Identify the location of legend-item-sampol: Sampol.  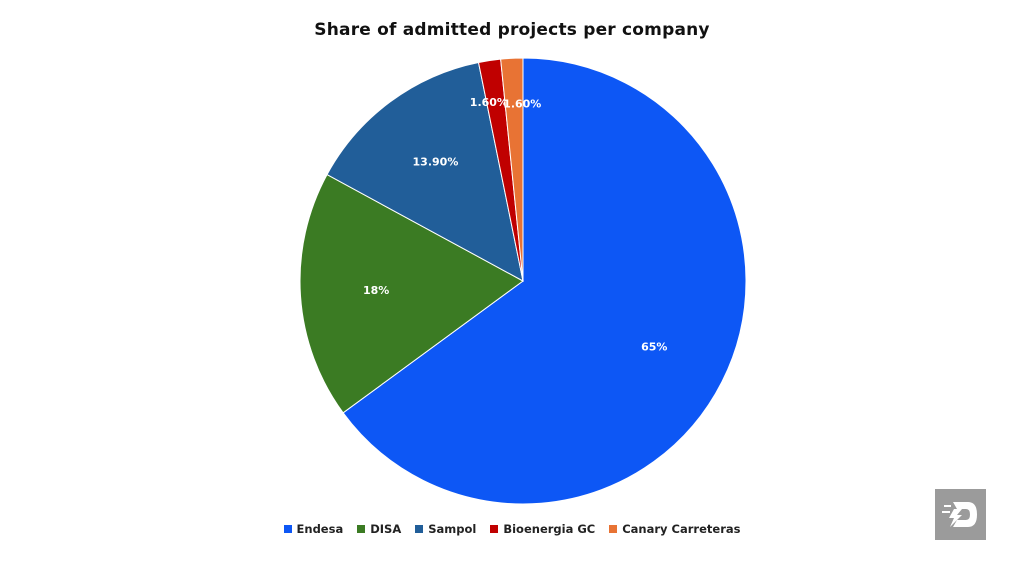
(445, 529).